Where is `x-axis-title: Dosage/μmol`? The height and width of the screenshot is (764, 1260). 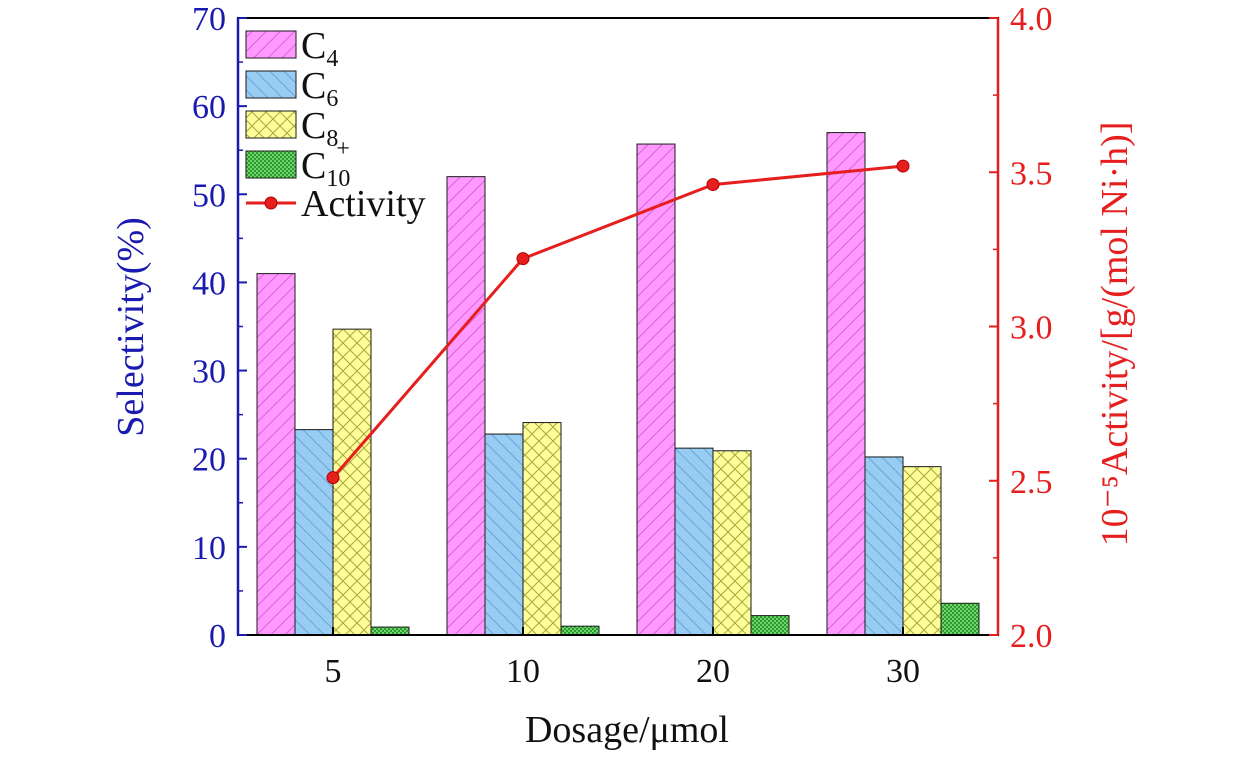
x-axis-title: Dosage/μmol is located at coordinates (627, 730).